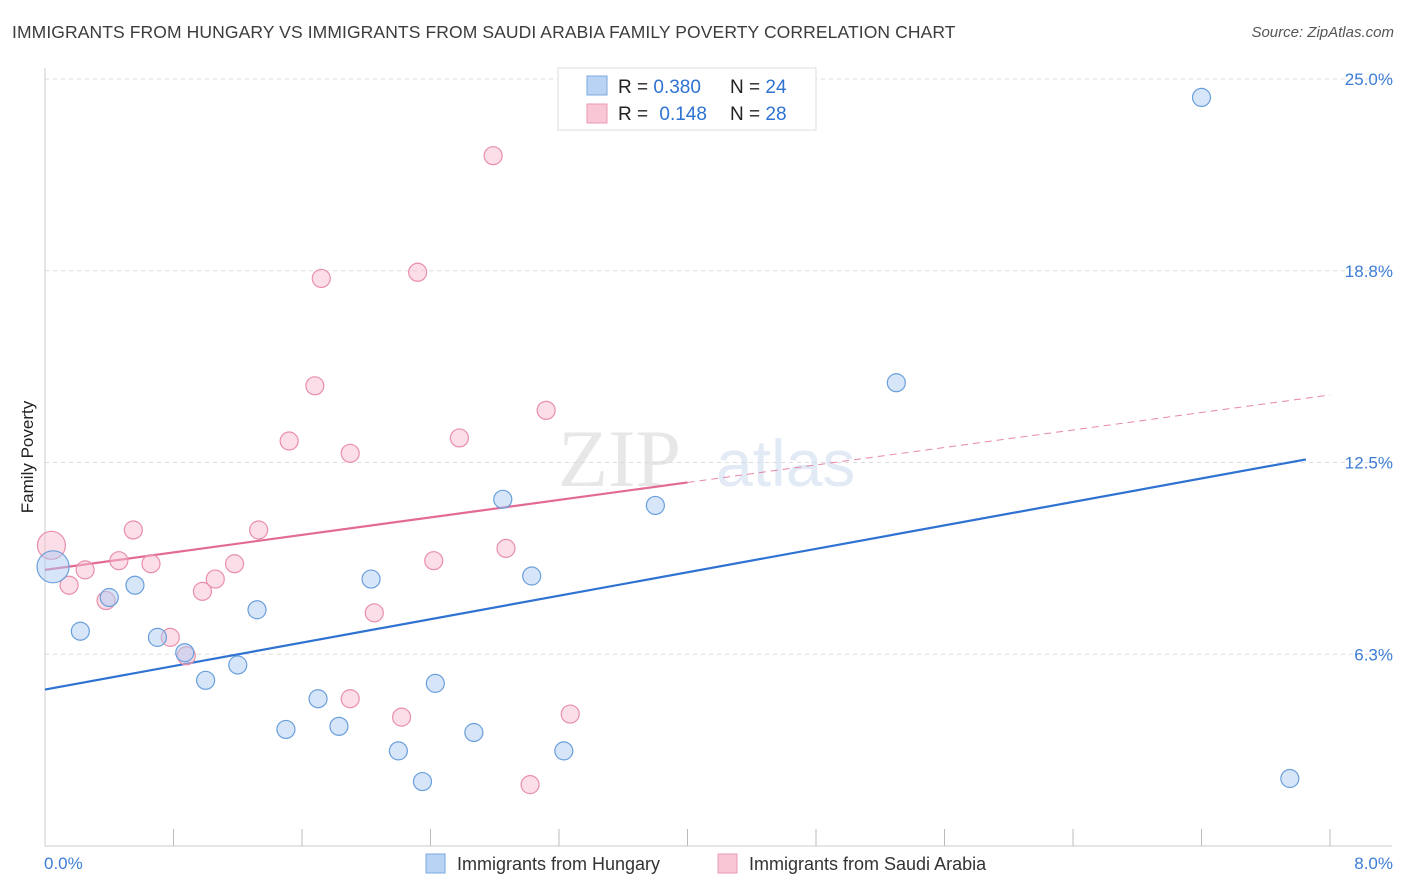  I want to click on stats-n-label-hungary: N =, so click(747, 87).